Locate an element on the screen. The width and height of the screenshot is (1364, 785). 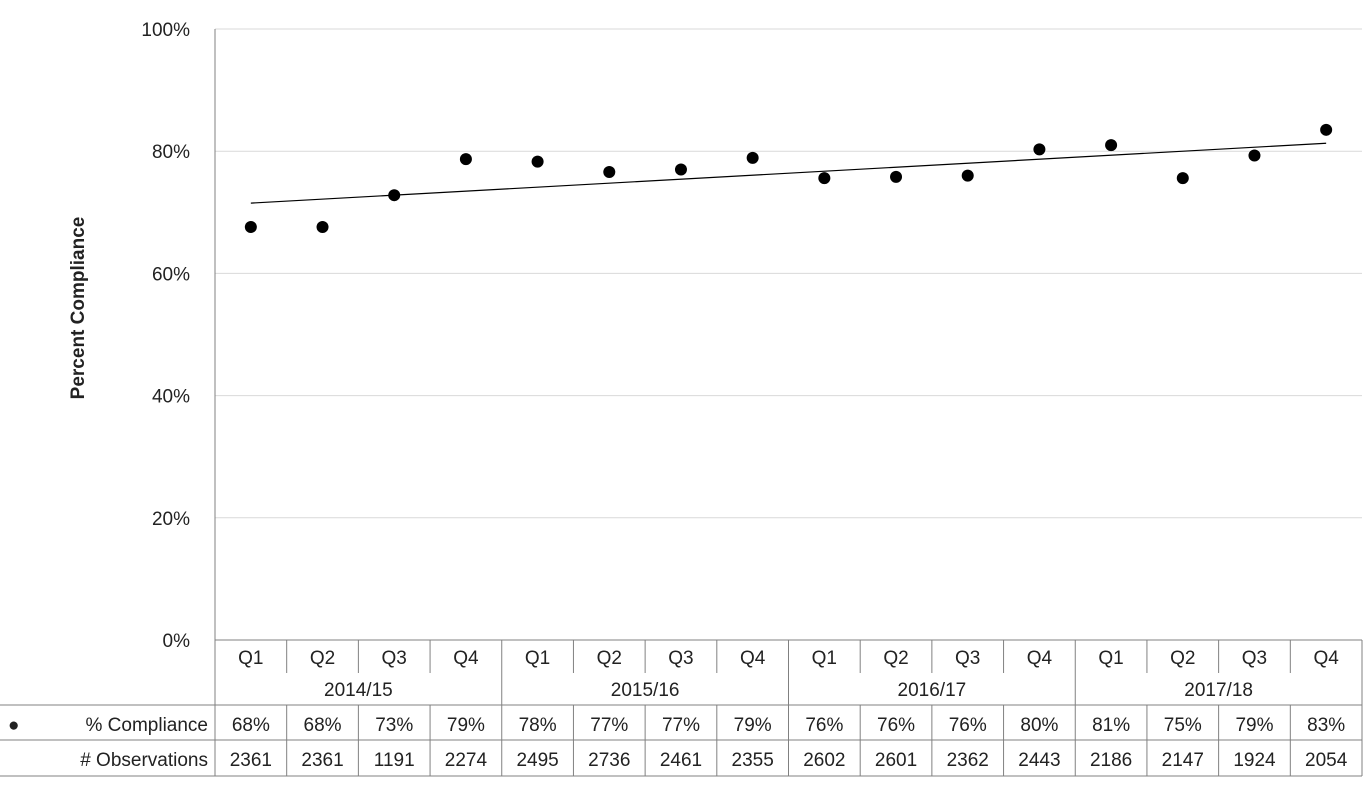
data-points is located at coordinates (788, 178).